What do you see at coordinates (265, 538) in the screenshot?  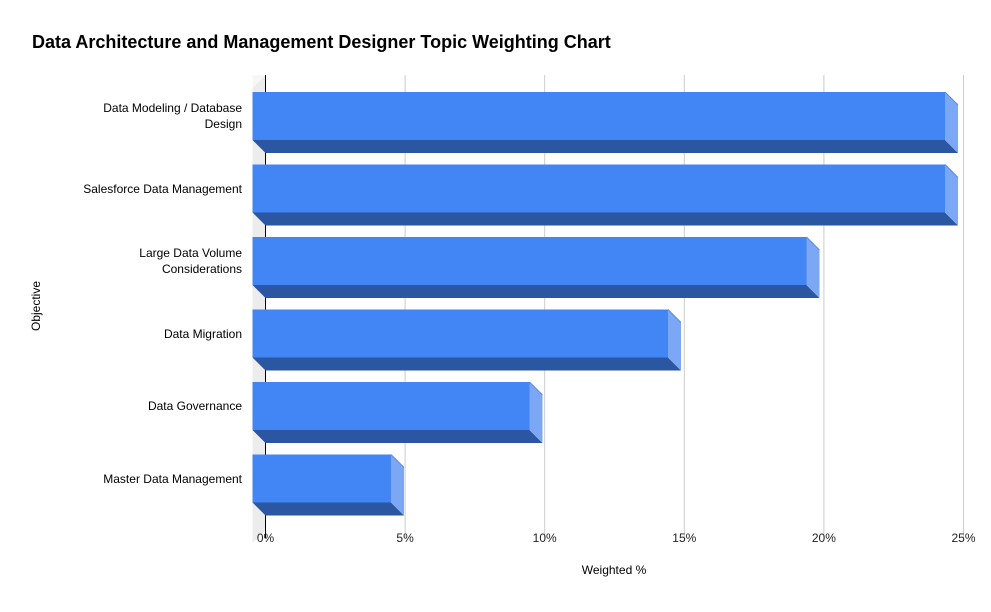 I see `x-tick-label: 0%` at bounding box center [265, 538].